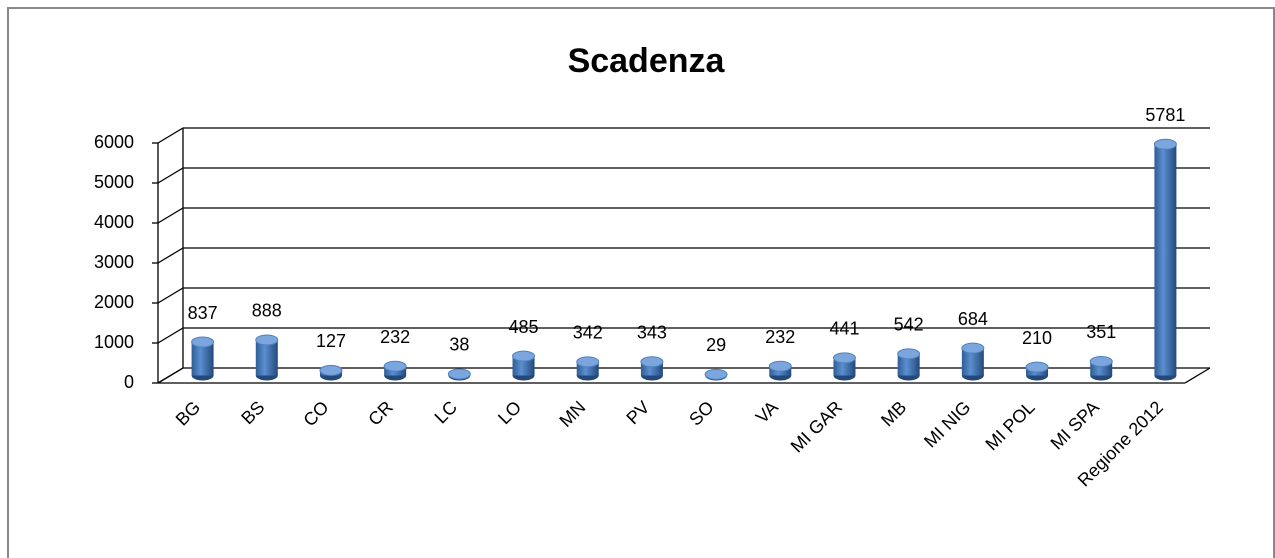 The height and width of the screenshot is (558, 1275). What do you see at coordinates (129, 382) in the screenshot?
I see `y-tick-label: 0` at bounding box center [129, 382].